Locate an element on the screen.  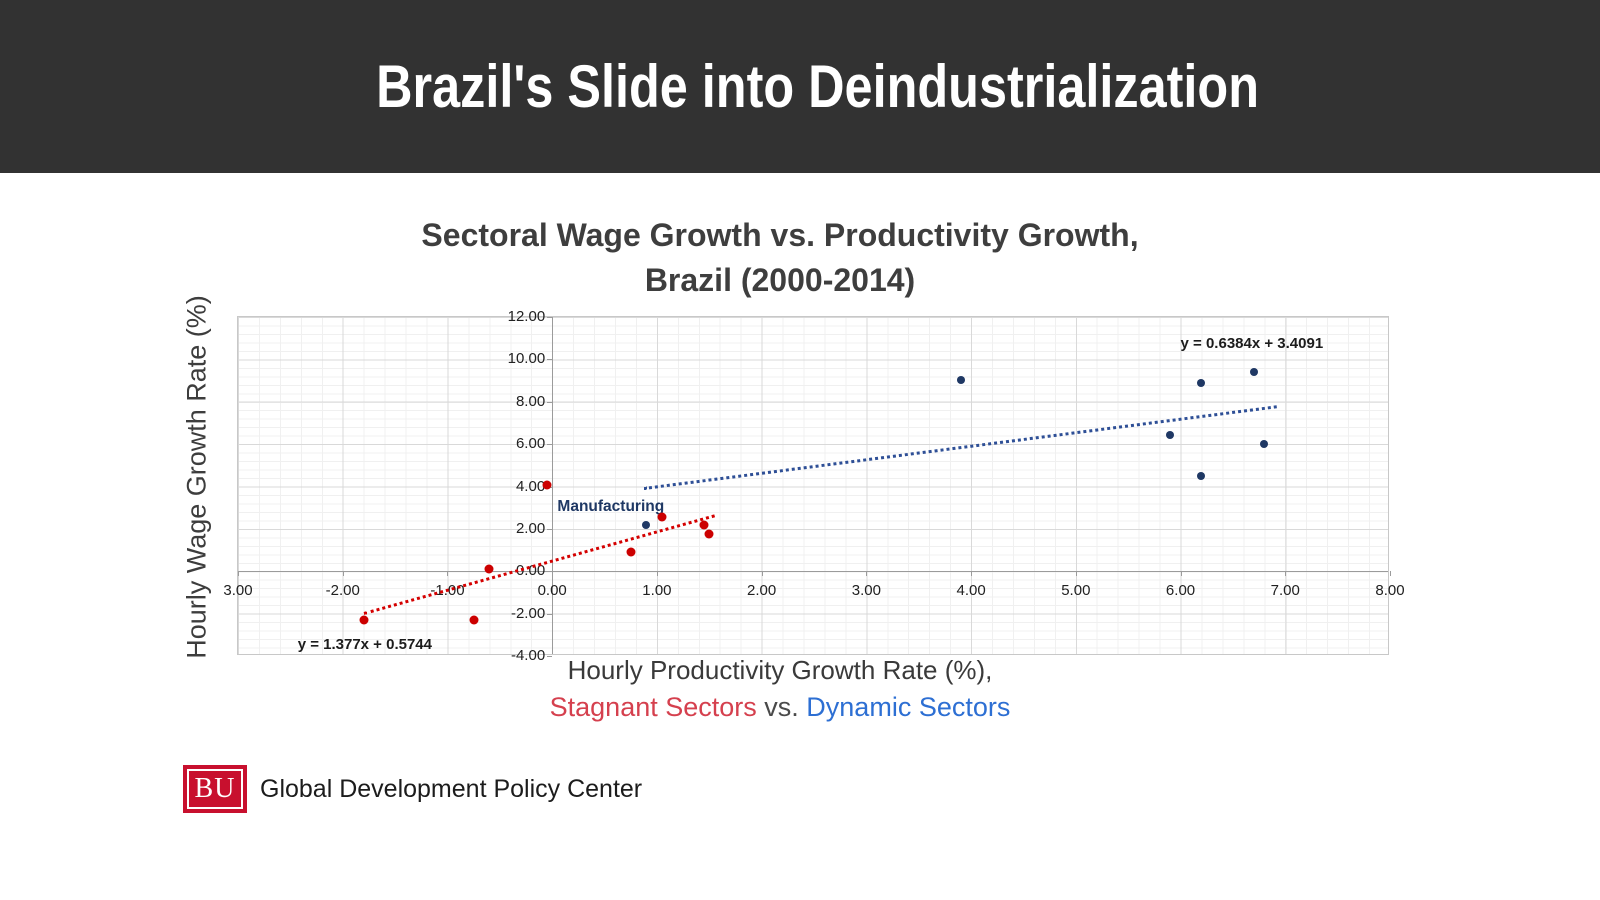
x-axis-caption-line2: Stagnant Sectors vs. Dynamic Sectors is located at coordinates (780, 707).